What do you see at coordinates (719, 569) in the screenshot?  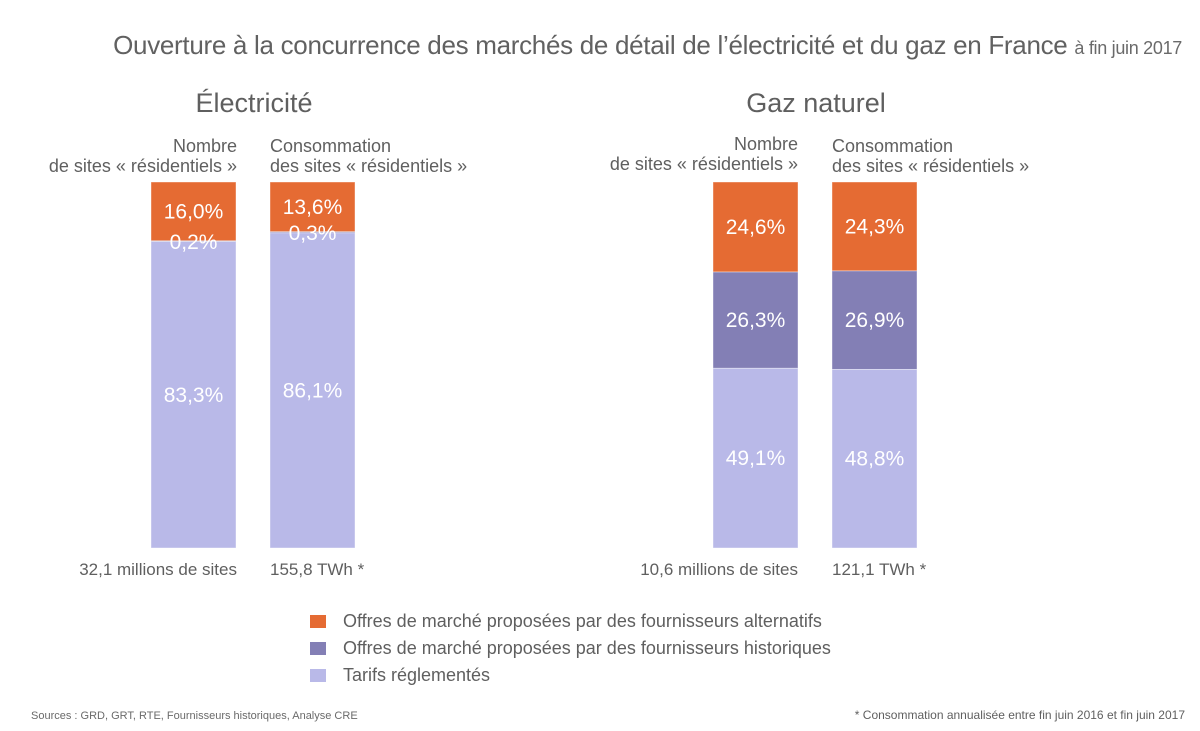 I see `total-label-gaz-nombre: 10,6 millions de sites` at bounding box center [719, 569].